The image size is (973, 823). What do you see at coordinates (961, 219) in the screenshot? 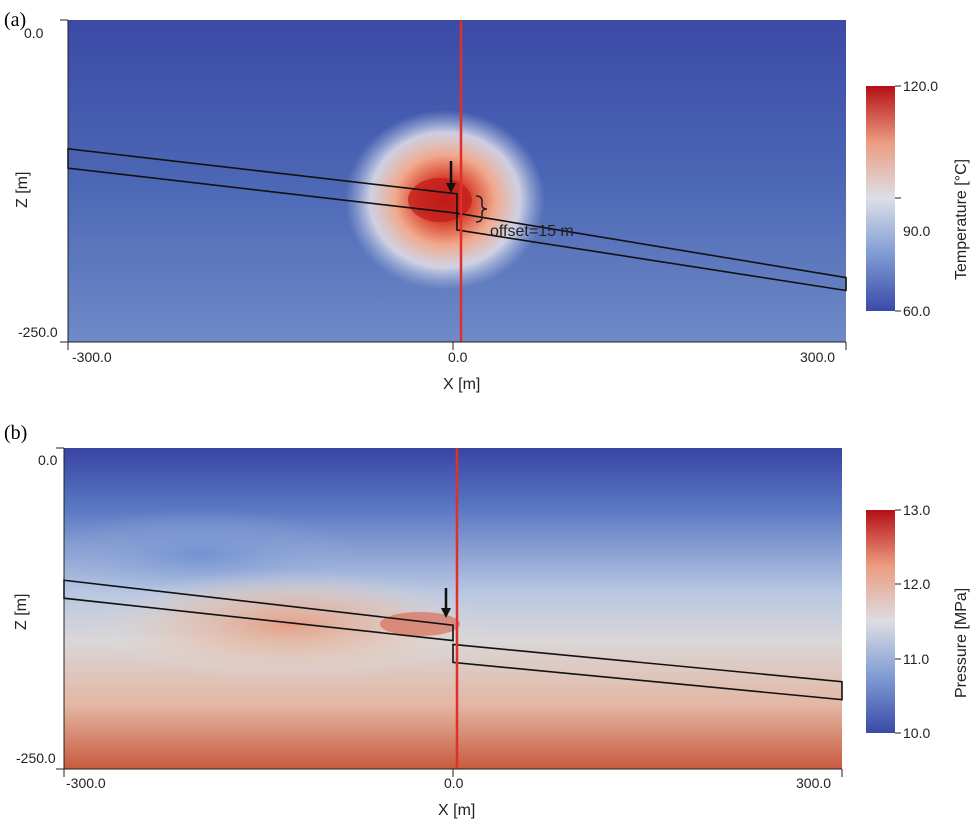
I see `colorbar-label-a: Temperature [°C]` at bounding box center [961, 219].